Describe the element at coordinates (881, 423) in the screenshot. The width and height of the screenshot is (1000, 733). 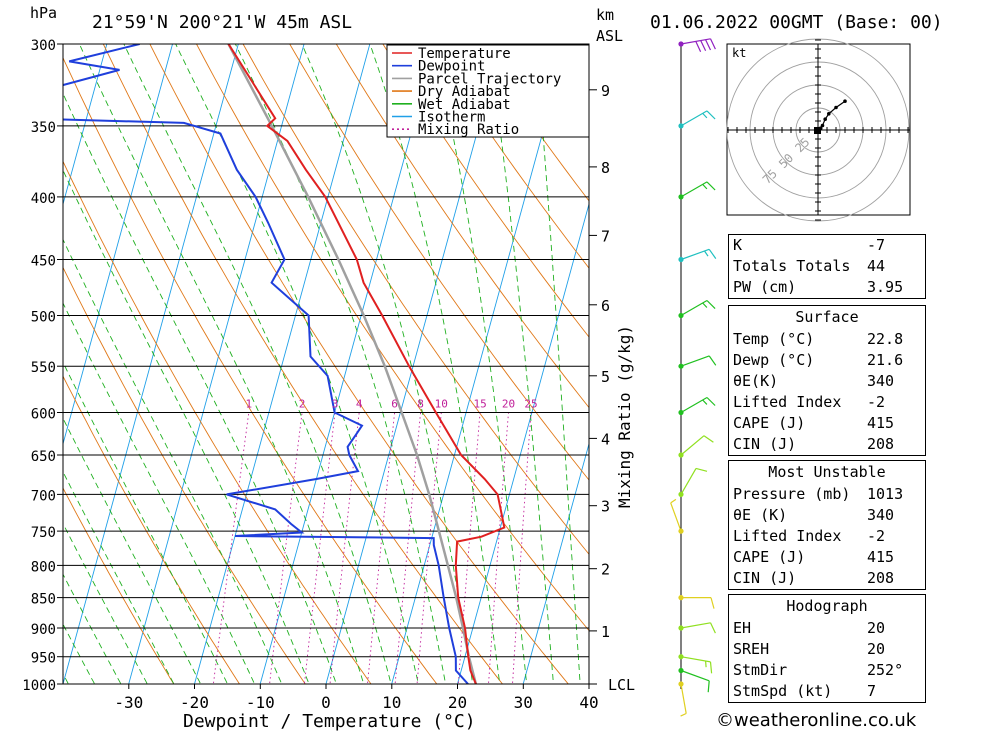
I see `surface-value: 415` at that location.